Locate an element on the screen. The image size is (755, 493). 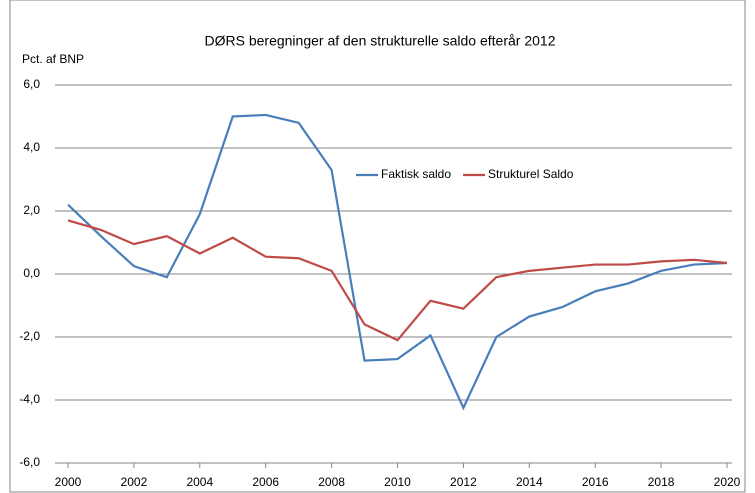
x-tick-label: 2010 is located at coordinates (397, 482).